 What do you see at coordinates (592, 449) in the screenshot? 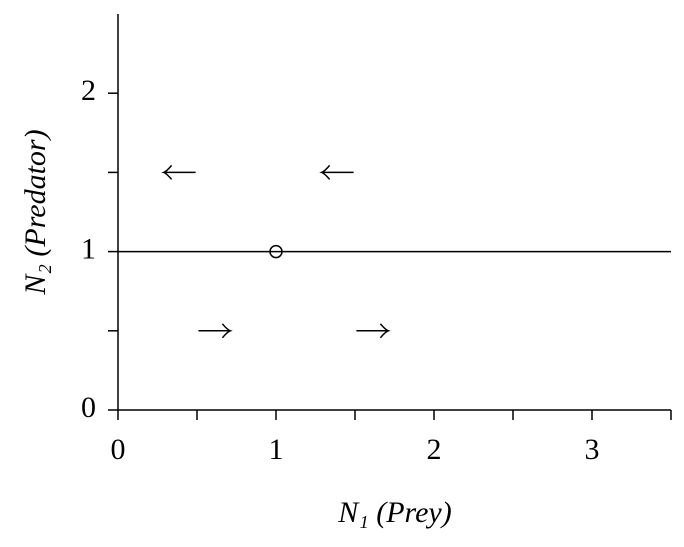
I see `x-tick-label: 3` at bounding box center [592, 449].